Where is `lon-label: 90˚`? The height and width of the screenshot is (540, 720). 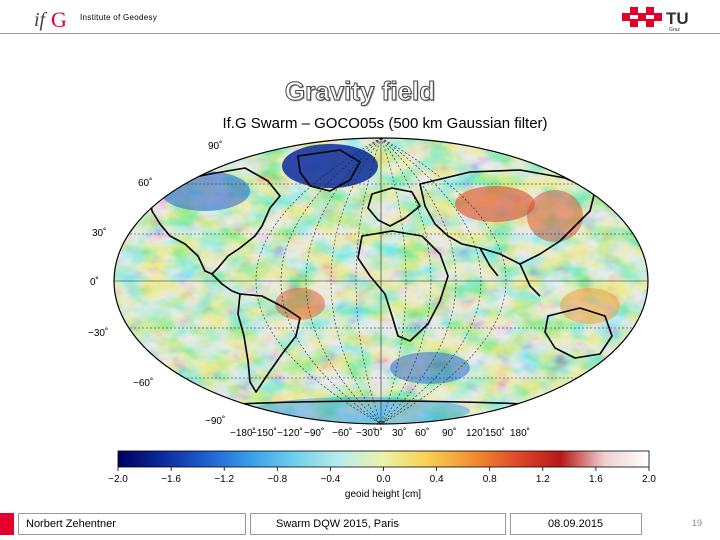
lon-label: 90˚ is located at coordinates (449, 433).